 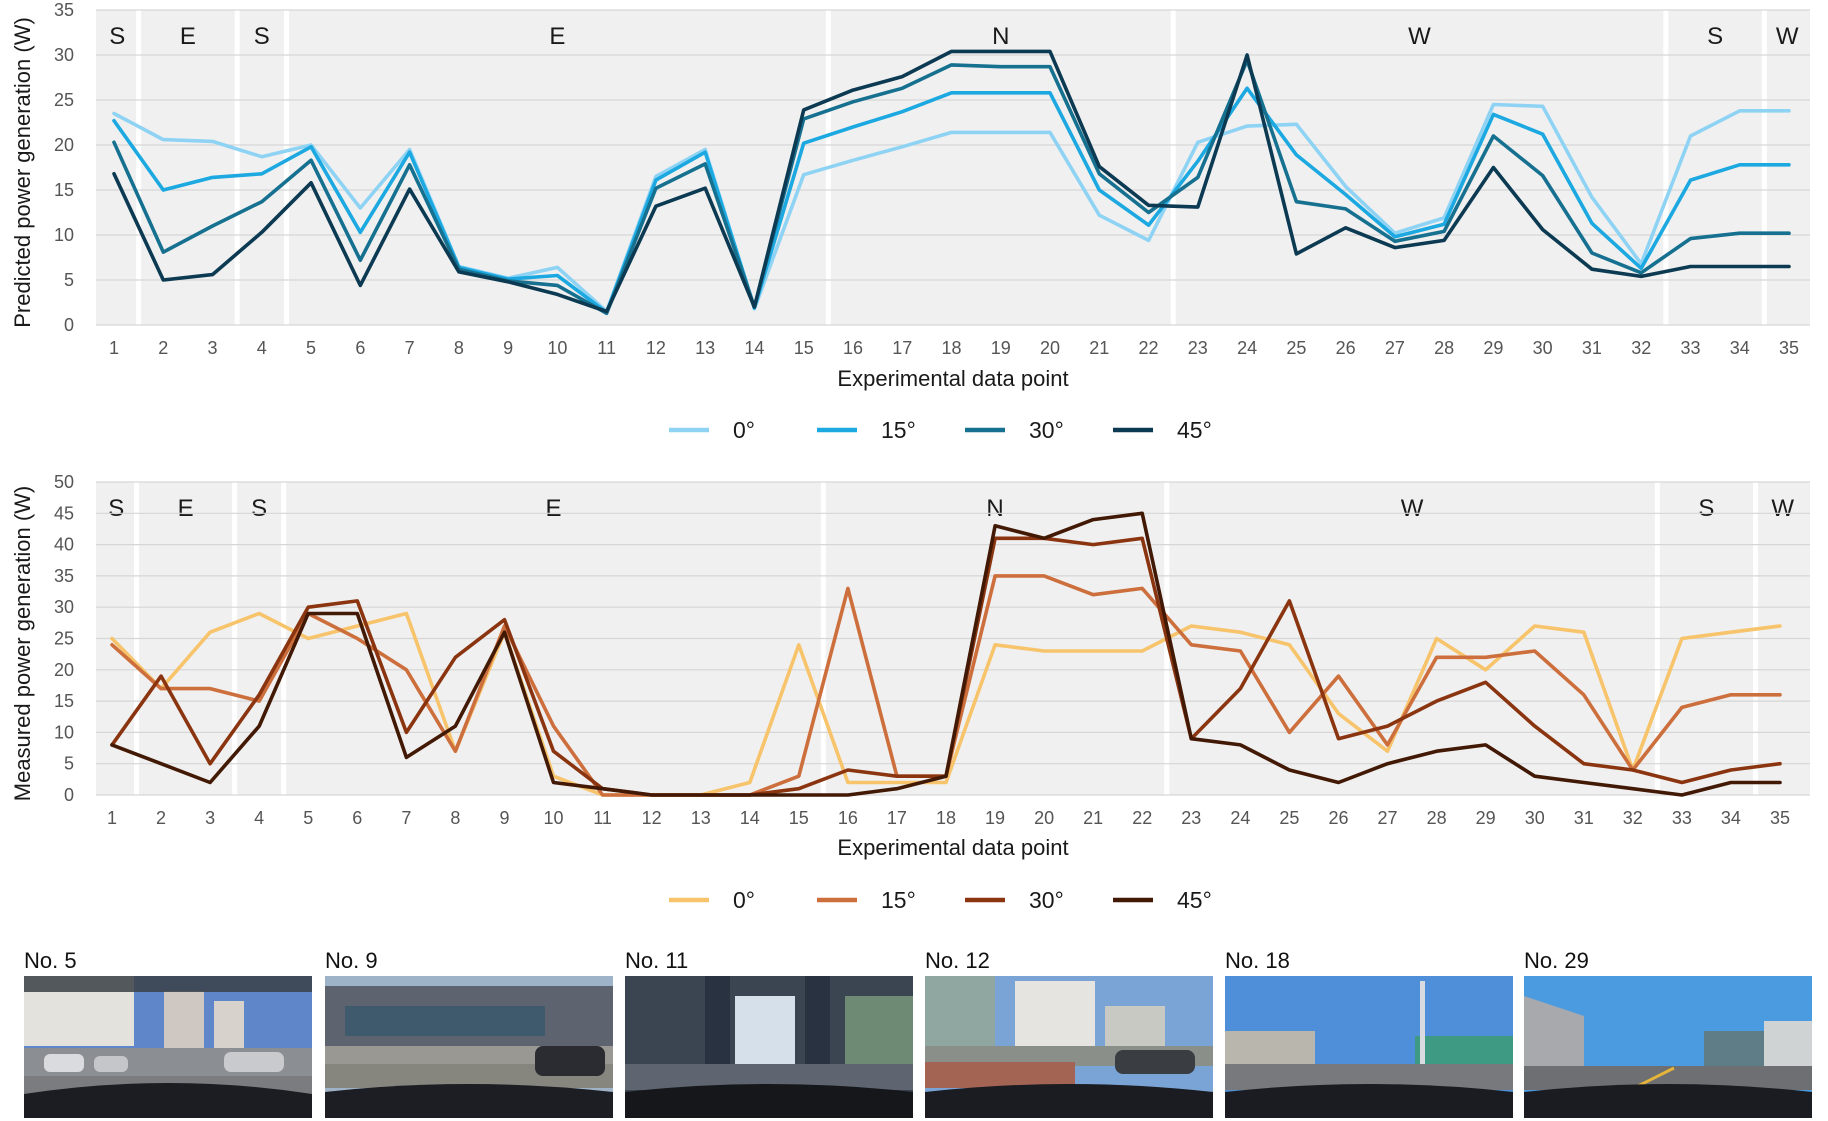 What do you see at coordinates (557, 348) in the screenshot?
I see `x-tick-label: 10` at bounding box center [557, 348].